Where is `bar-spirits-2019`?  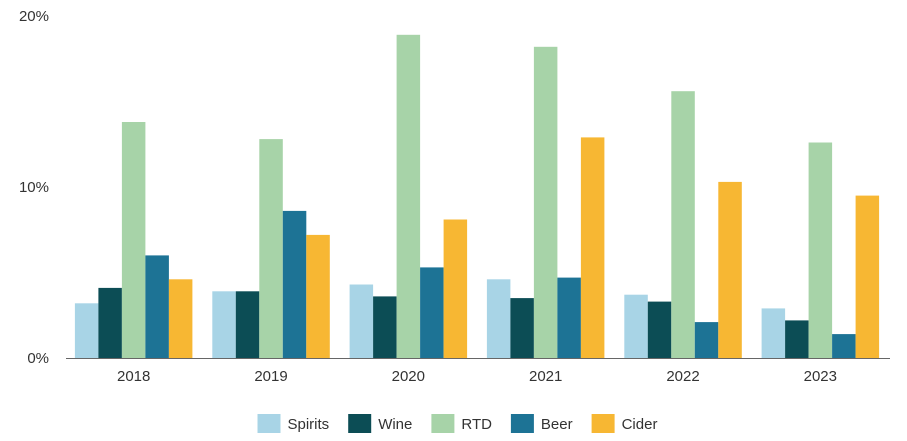 bar-spirits-2019 is located at coordinates (224, 324).